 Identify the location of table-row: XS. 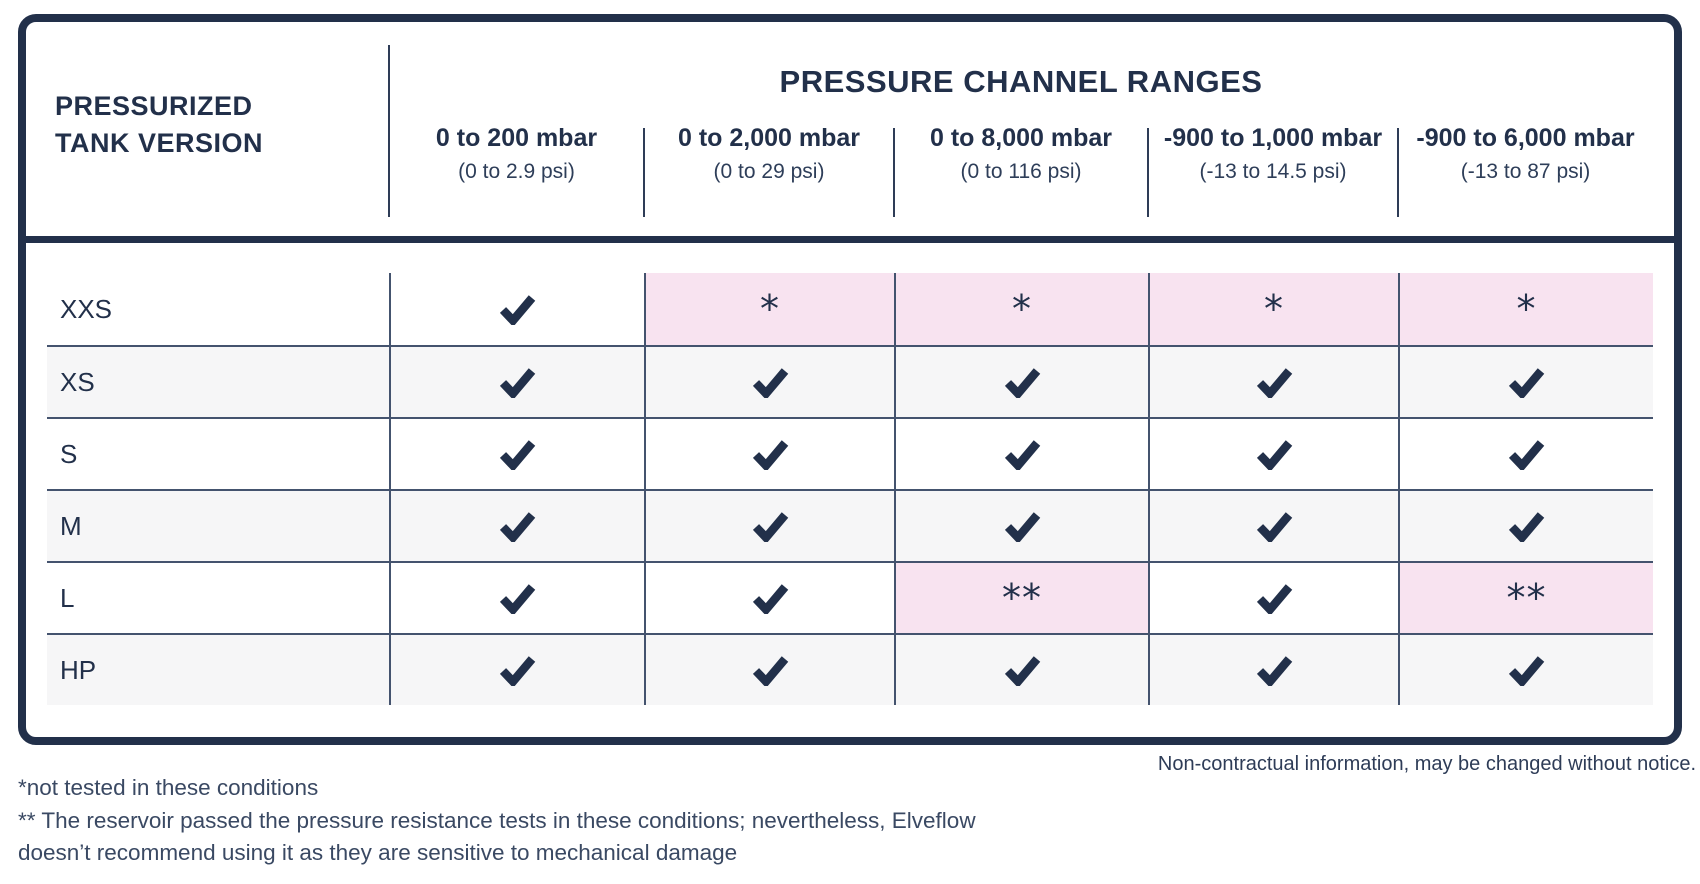
(850, 381).